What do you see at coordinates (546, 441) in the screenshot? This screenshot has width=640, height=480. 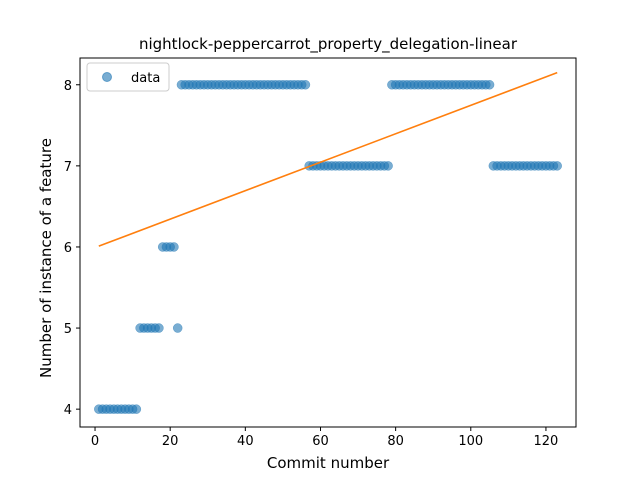 I see `x-tick-label: 120` at bounding box center [546, 441].